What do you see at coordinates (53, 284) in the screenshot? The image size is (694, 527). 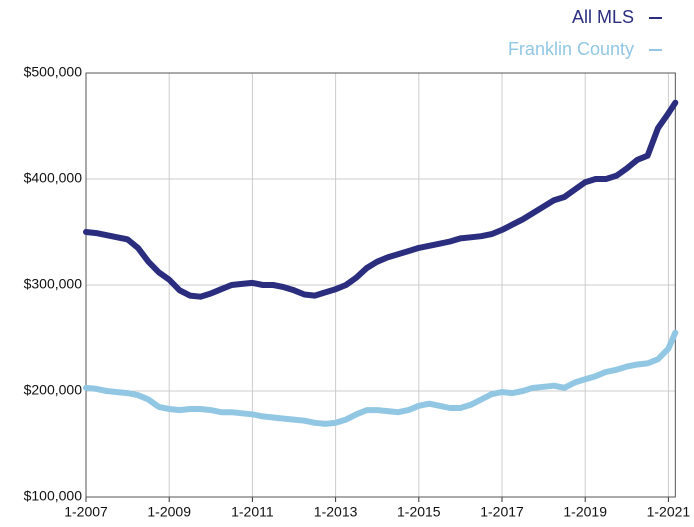 I see `y-tick-label: $300,000` at bounding box center [53, 284].